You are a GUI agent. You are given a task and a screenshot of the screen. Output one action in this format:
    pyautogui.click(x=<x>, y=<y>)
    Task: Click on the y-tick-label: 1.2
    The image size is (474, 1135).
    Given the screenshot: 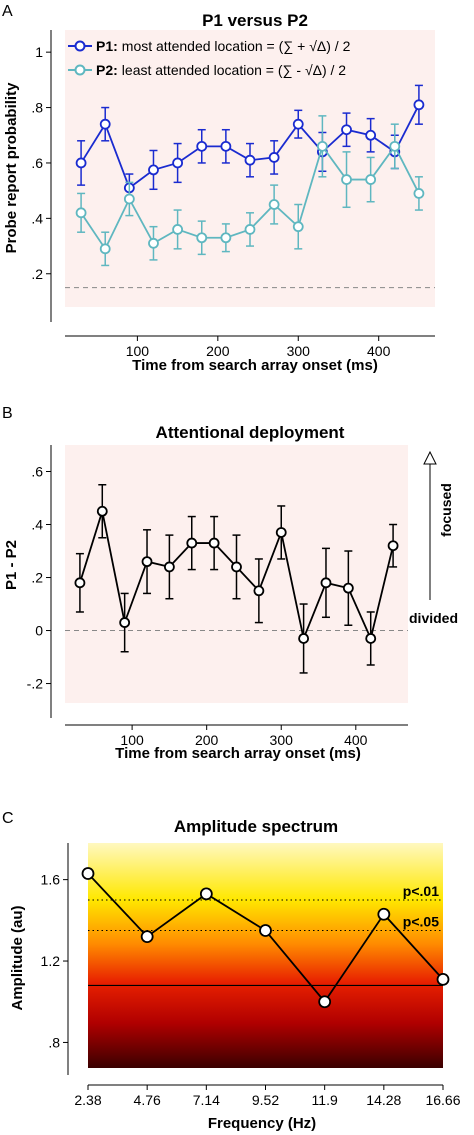 What is the action you would take?
    pyautogui.click(x=51, y=961)
    